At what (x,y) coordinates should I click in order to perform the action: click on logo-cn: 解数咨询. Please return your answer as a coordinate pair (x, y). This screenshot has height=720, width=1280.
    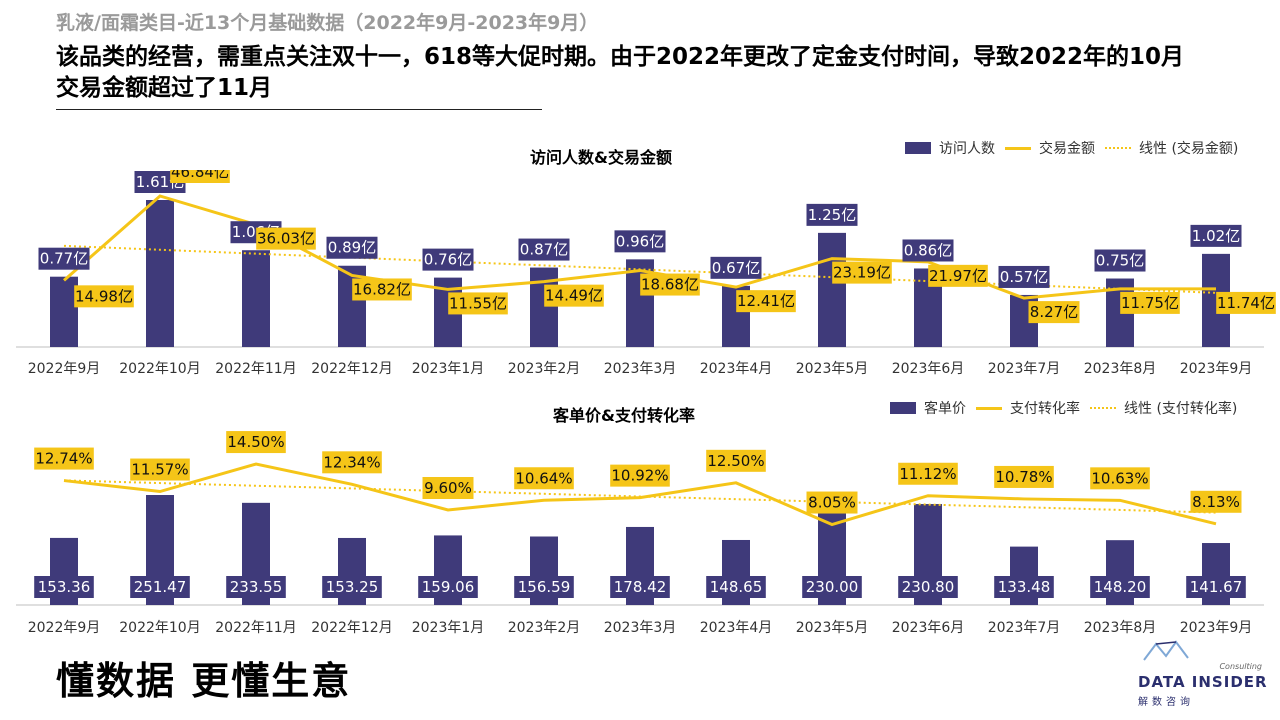
    Looking at the image, I should click on (1166, 702).